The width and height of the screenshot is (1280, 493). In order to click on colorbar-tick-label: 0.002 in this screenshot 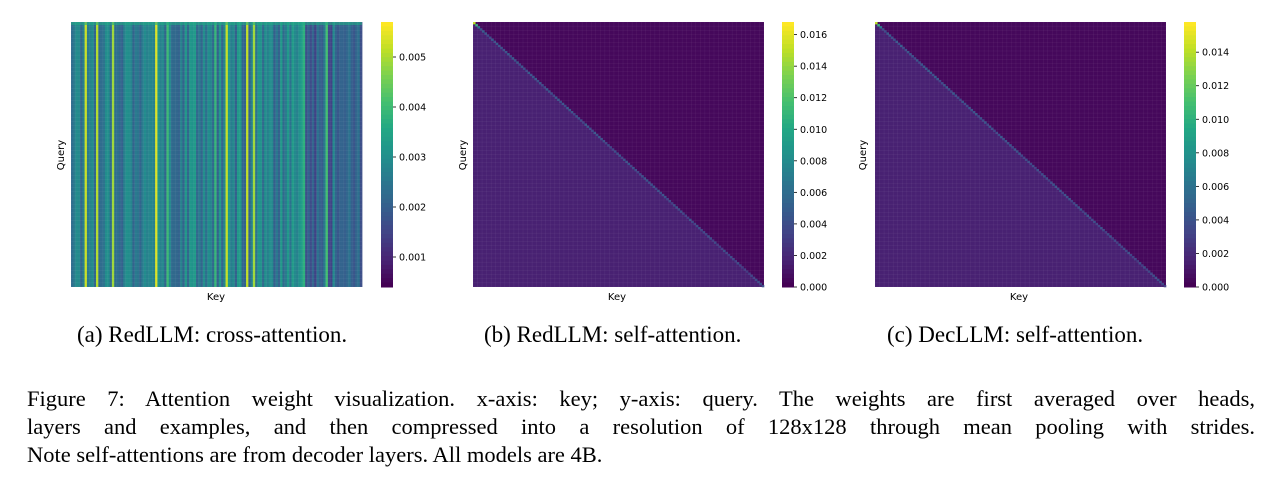, I will do `click(813, 256)`.